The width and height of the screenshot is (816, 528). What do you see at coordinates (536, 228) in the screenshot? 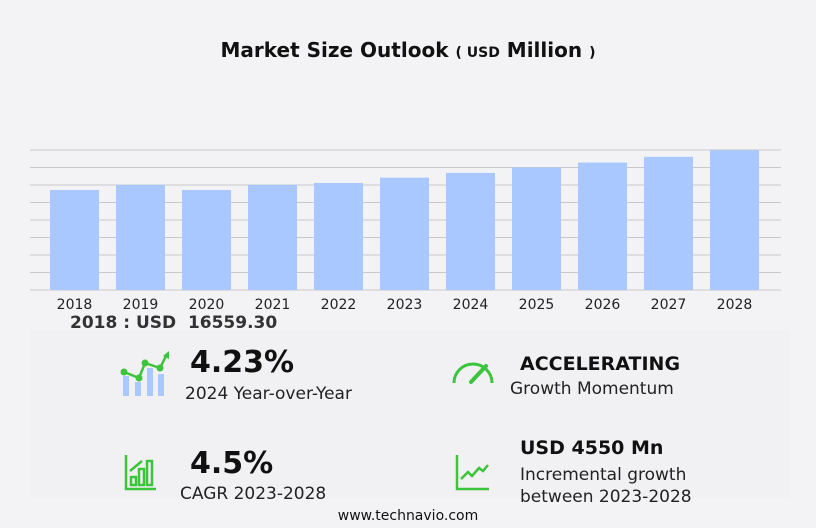
I see `bar-2025` at bounding box center [536, 228].